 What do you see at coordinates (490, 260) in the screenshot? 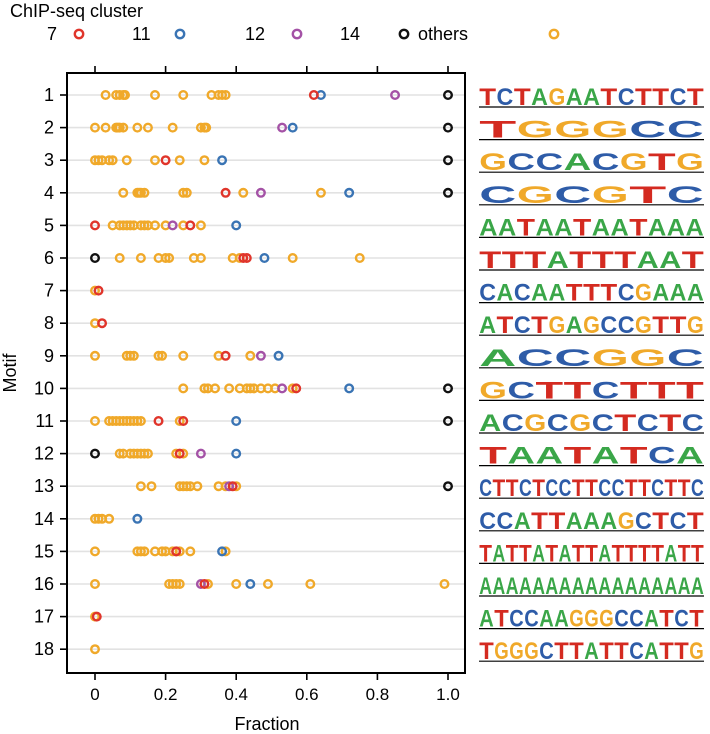
I see `logo-letter-6-0: T` at bounding box center [490, 260].